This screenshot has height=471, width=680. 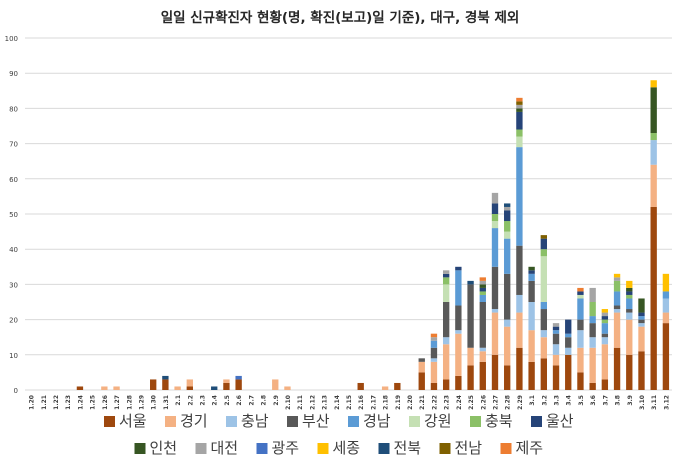 I want to click on y-tick-label-40: 40, so click(x=13, y=250).